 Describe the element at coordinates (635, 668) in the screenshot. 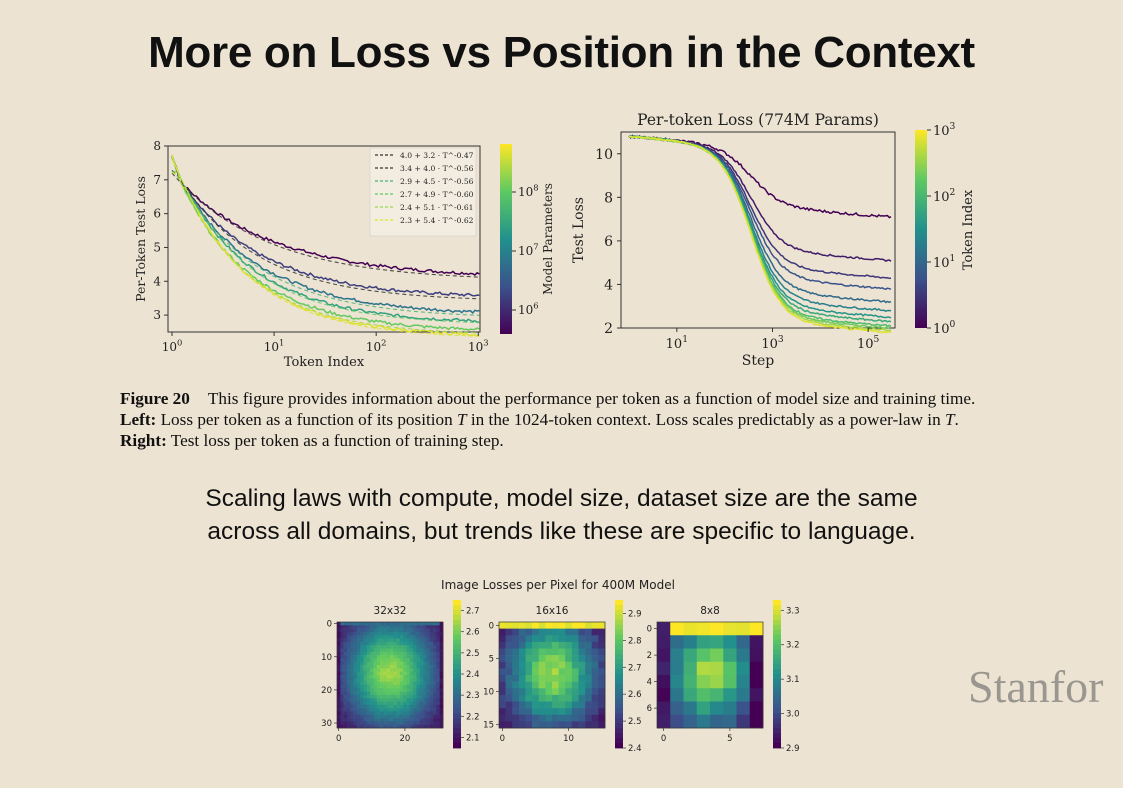

I see `heatmap-cbar-label: 2.7` at that location.